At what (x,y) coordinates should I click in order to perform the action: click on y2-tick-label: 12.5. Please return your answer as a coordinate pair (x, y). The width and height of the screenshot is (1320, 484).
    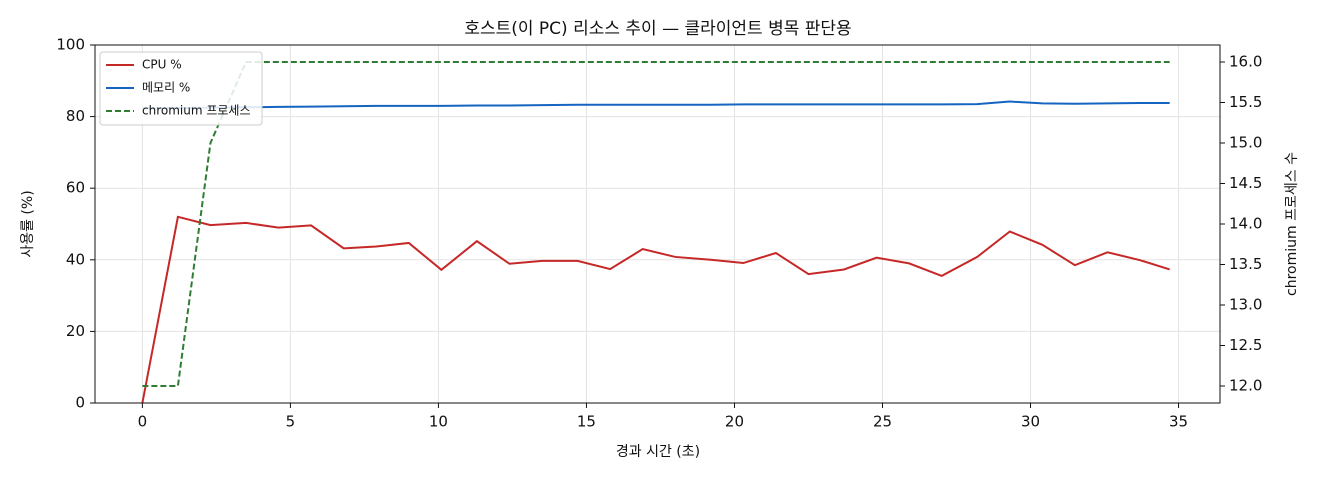
    Looking at the image, I should click on (1245, 345).